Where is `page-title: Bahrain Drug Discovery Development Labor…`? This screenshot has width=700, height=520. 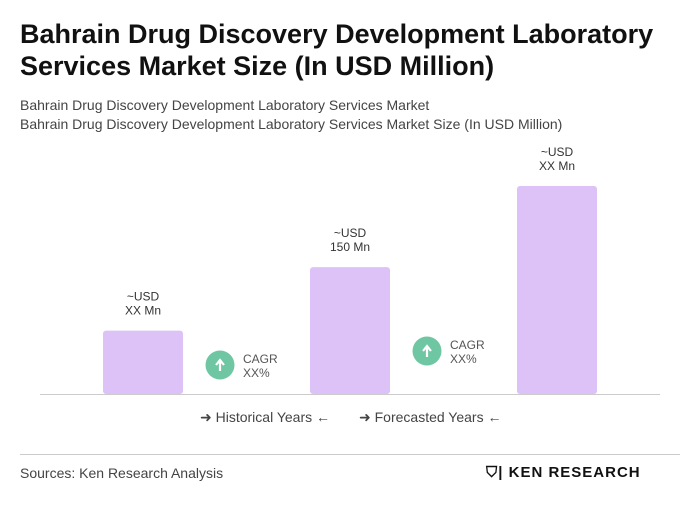
page-title: Bahrain Drug Discovery Development Labor… is located at coordinates (337, 50).